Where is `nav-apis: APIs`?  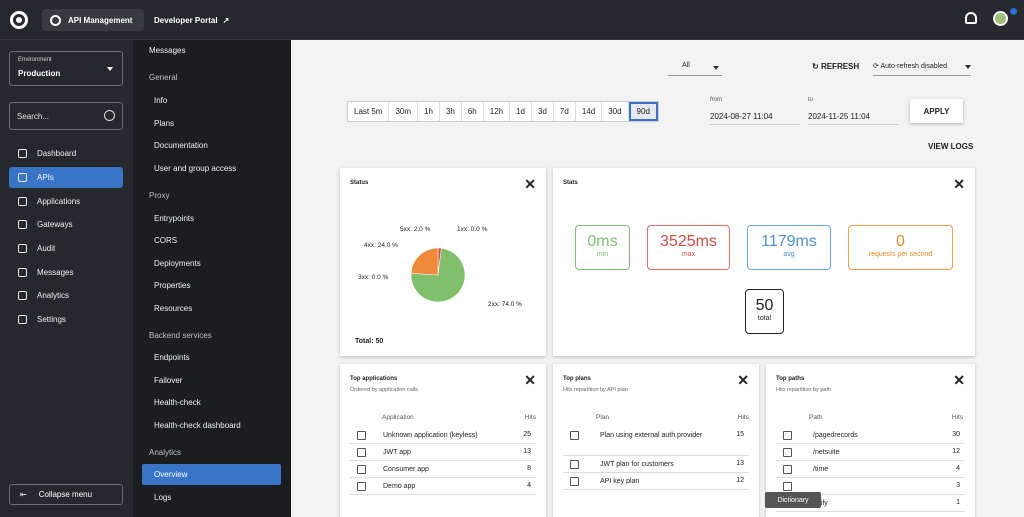 nav-apis: APIs is located at coordinates (66, 177).